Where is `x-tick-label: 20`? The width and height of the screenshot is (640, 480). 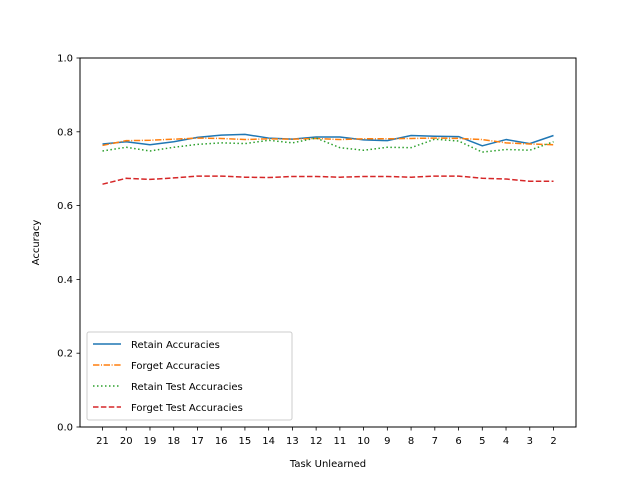 x-tick-label: 20 is located at coordinates (126, 441).